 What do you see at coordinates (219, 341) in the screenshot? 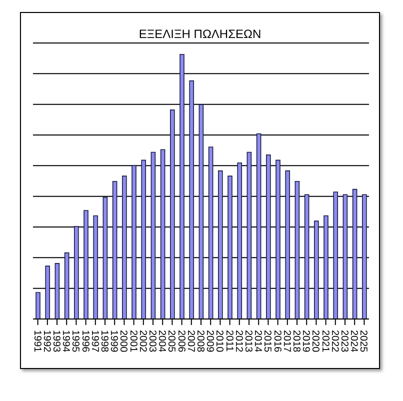
I see `x-tick-label: 2010` at bounding box center [219, 341].